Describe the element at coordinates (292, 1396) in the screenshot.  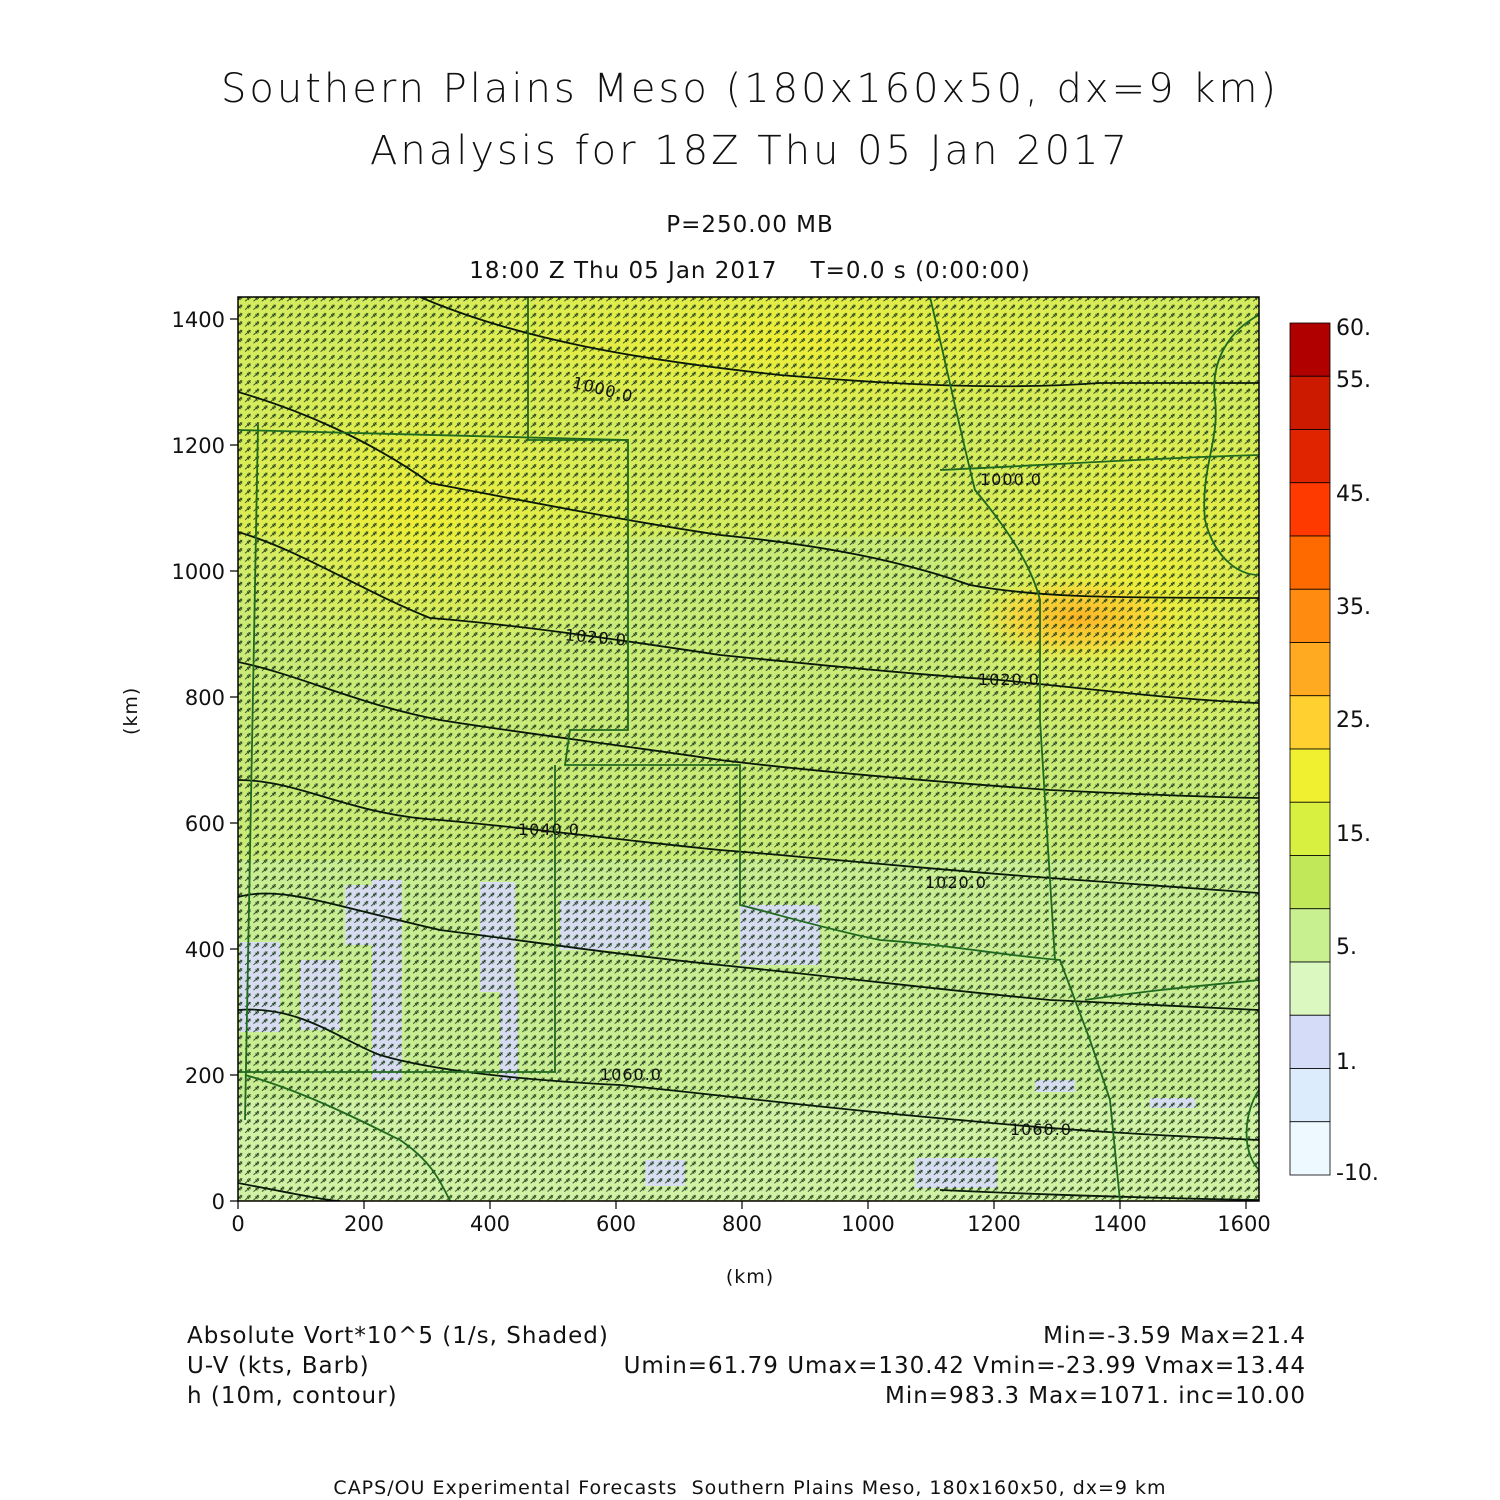
I see `field-contour-label: h (10m, contour)` at that location.